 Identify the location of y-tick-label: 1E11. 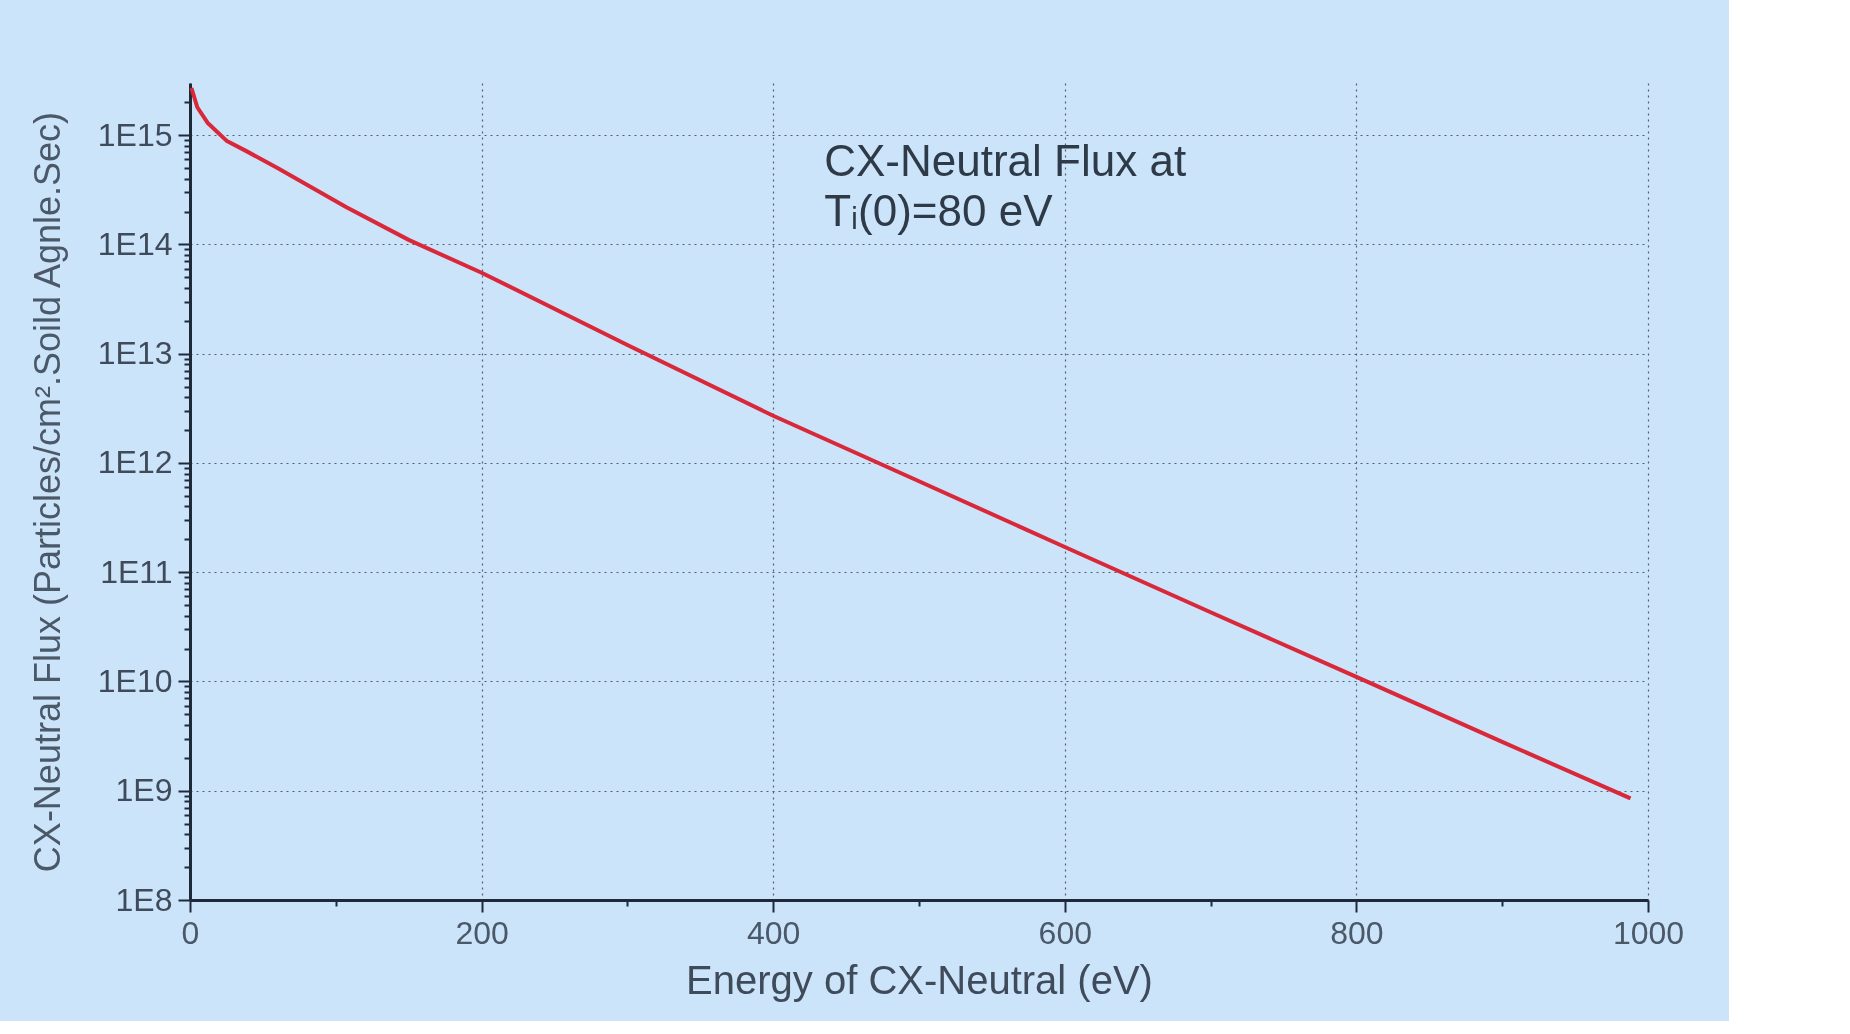
(136, 571).